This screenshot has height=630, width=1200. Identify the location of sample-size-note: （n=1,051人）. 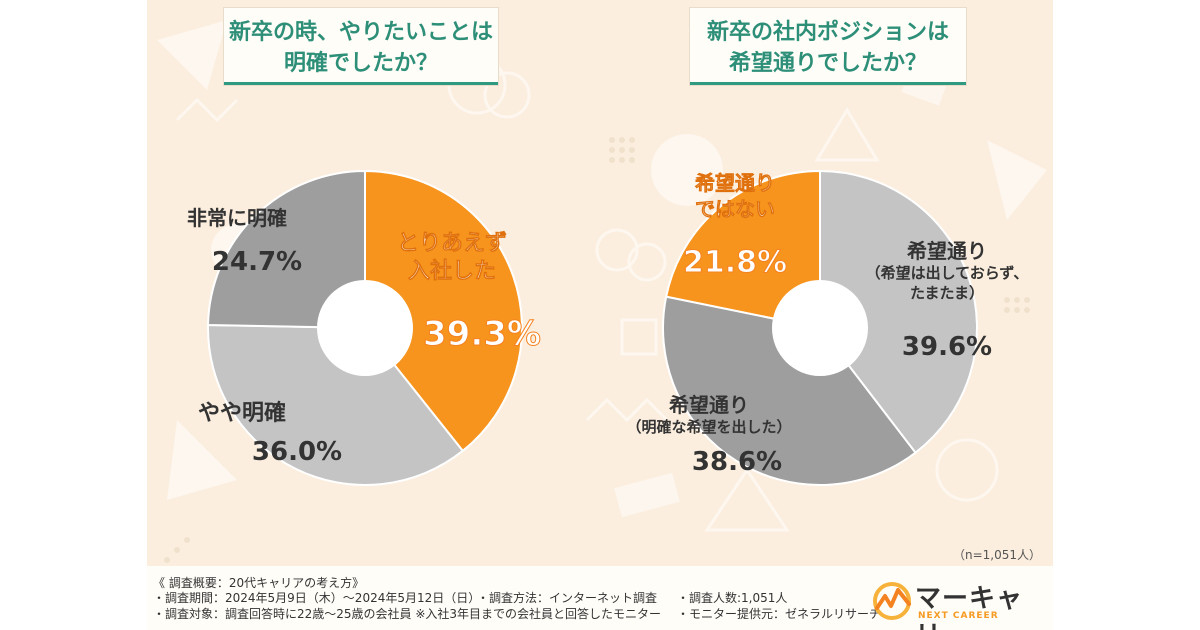
(996, 555).